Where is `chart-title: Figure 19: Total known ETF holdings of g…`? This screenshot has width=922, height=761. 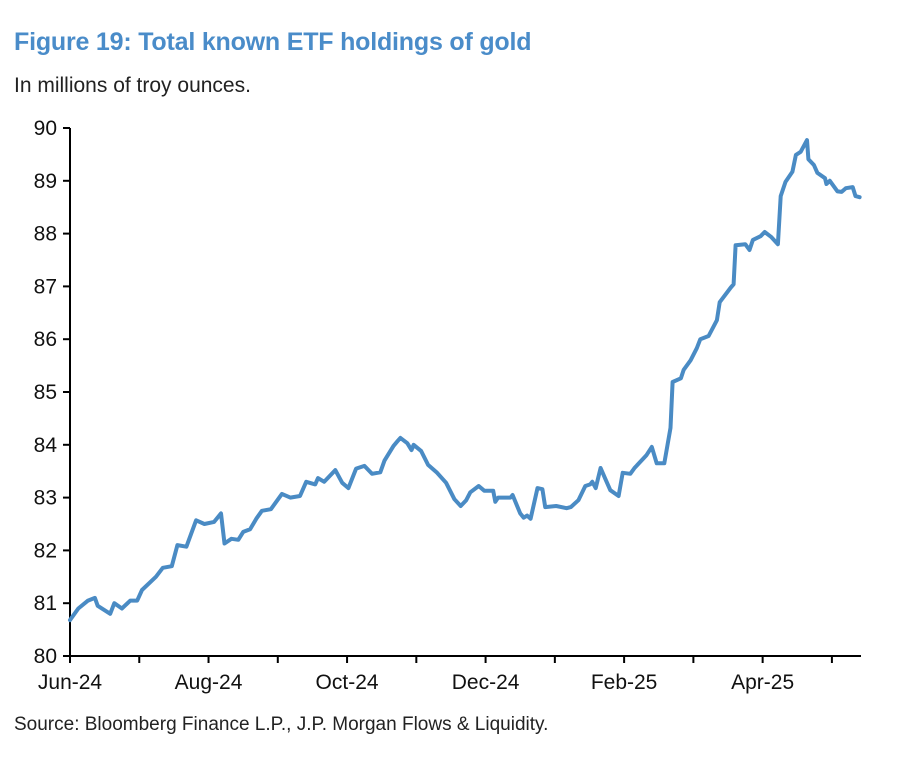 chart-title: Figure 19: Total known ETF holdings of g… is located at coordinates (273, 42).